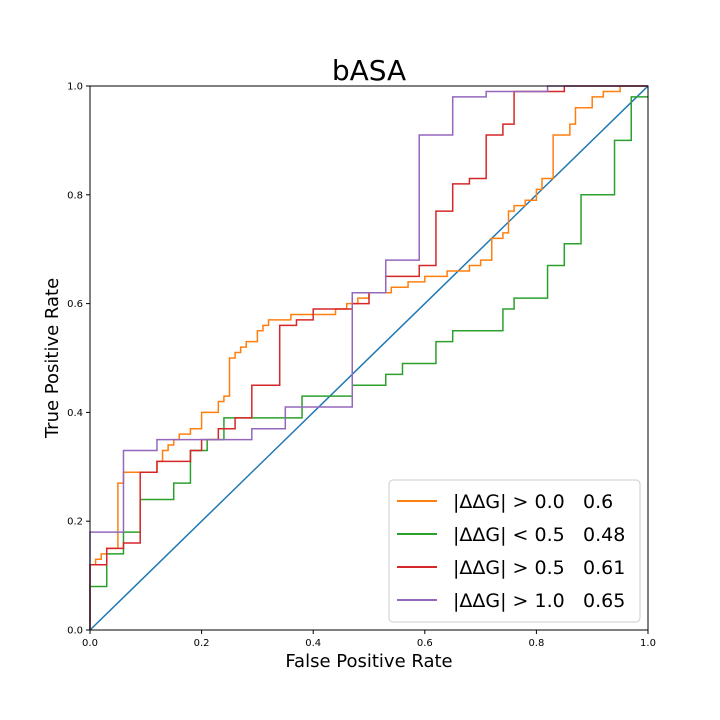  Describe the element at coordinates (509, 601) in the screenshot. I see `legend-label-3: |ΔΔG| > 1.0` at that location.